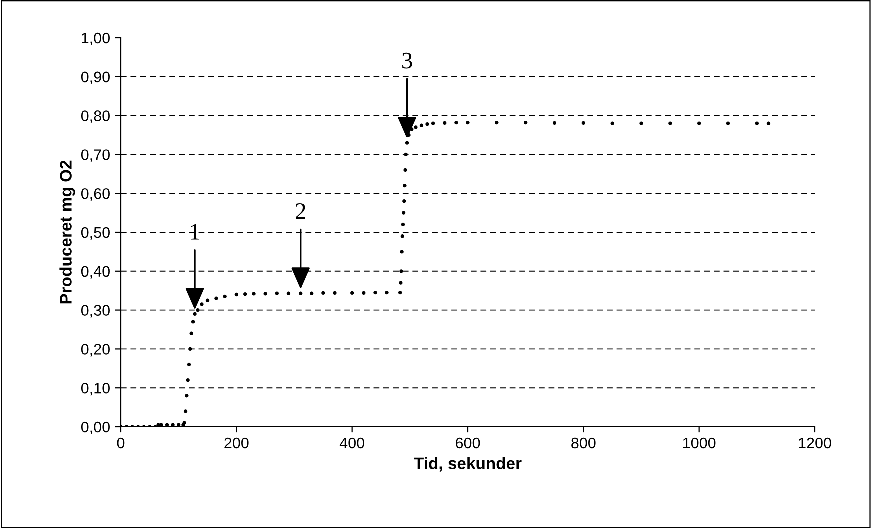  I want to click on x-tick-label: 600, so click(468, 443).